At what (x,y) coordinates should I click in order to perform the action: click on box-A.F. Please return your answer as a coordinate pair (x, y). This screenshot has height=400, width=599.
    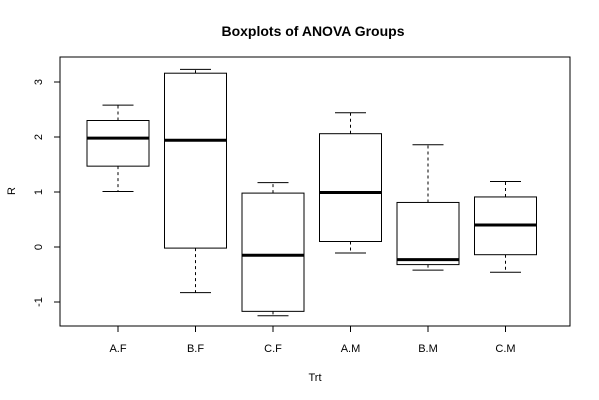
    Looking at the image, I should click on (118, 148).